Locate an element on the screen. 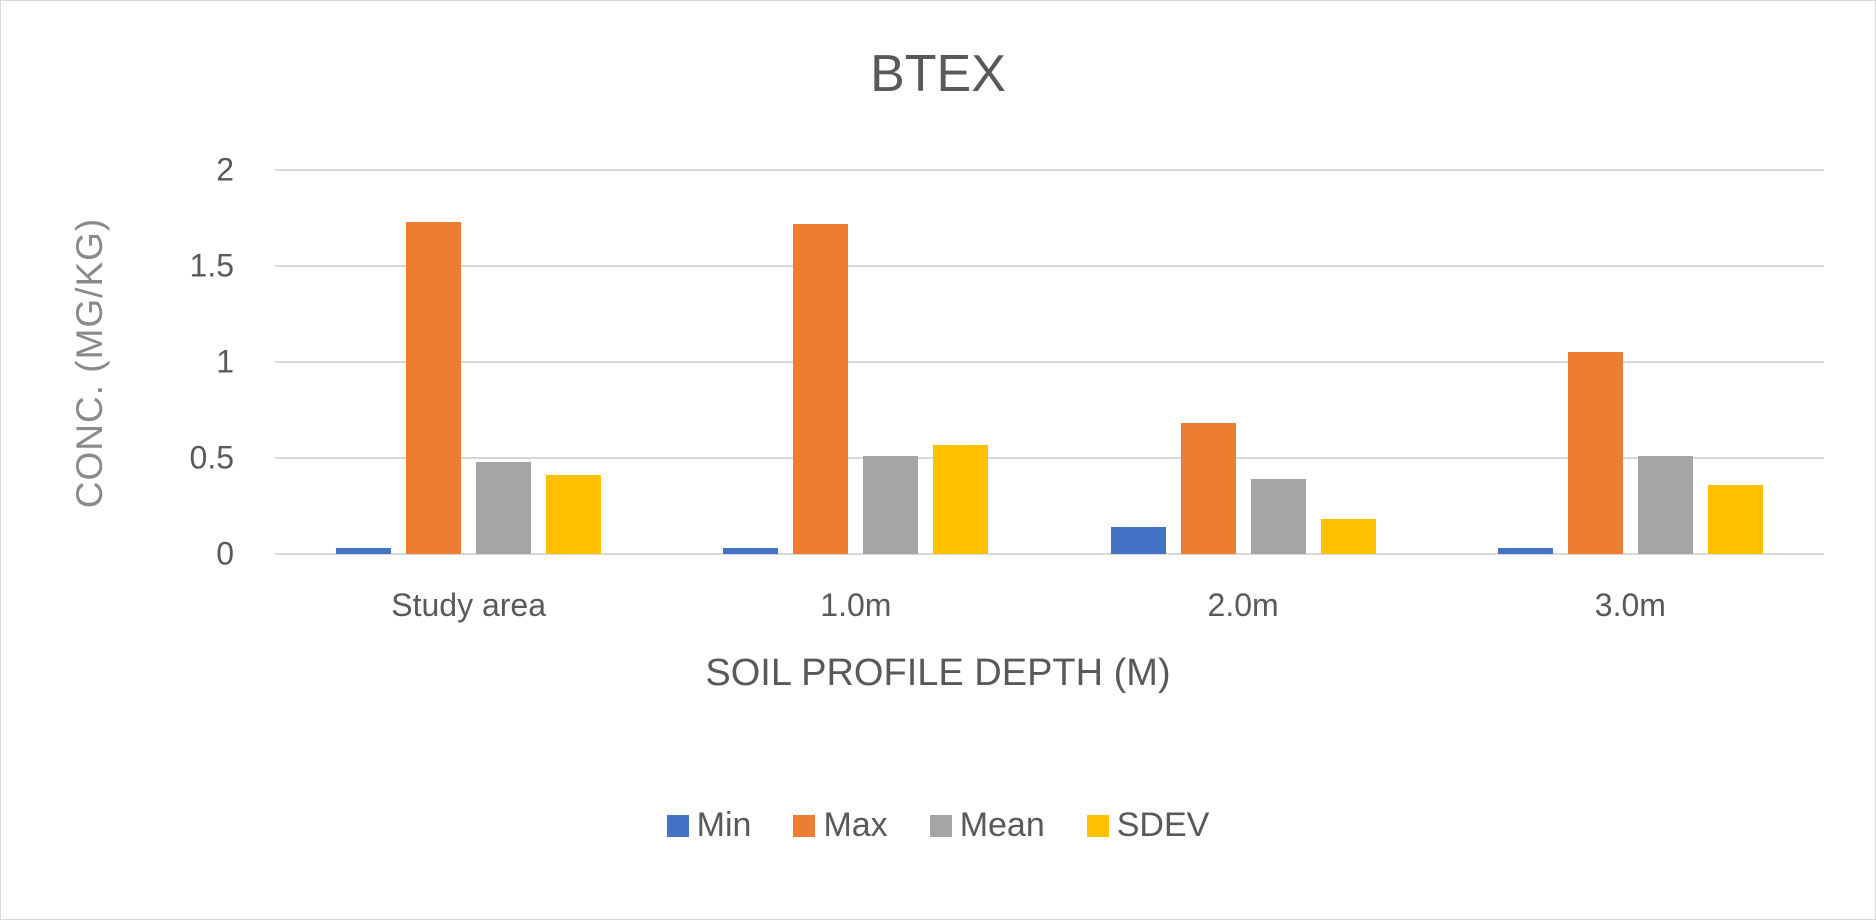  legend-label: SDEV is located at coordinates (1163, 825).